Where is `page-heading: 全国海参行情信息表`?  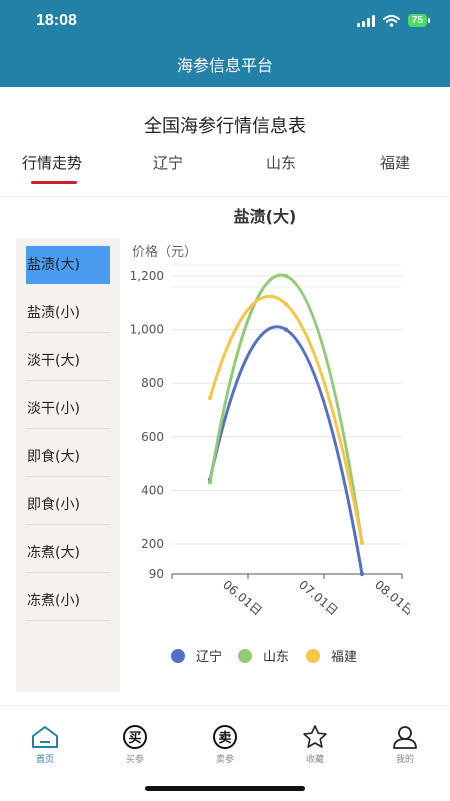
page-heading: 全国海参行情信息表 is located at coordinates (225, 126).